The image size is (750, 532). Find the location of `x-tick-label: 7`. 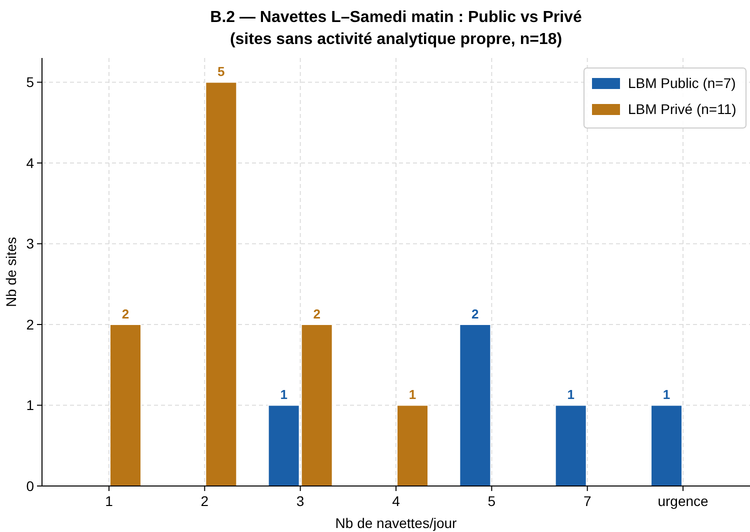

x-tick-label: 7 is located at coordinates (587, 501).